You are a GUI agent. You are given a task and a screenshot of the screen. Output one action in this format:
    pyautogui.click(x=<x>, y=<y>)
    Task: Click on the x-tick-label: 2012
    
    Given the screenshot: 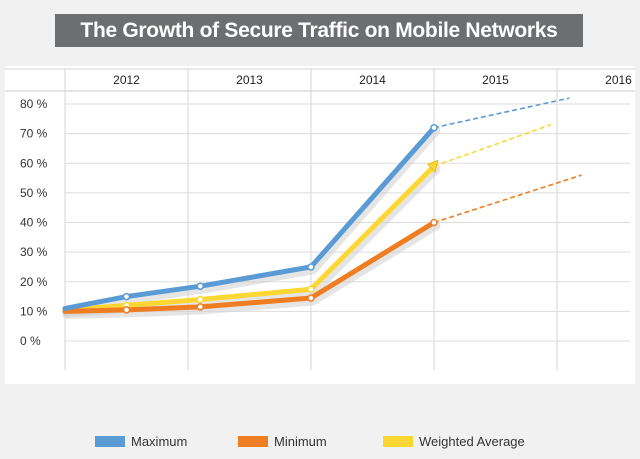 What is the action you would take?
    pyautogui.click(x=126, y=80)
    